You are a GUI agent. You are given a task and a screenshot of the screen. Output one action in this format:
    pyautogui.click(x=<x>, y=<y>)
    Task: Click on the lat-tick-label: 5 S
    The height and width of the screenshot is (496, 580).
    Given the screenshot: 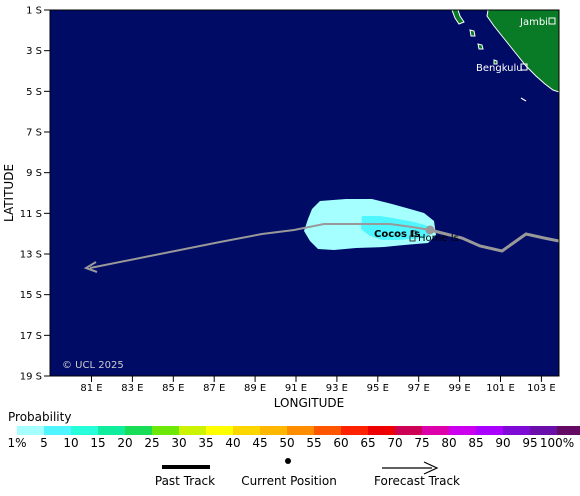 What is the action you would take?
    pyautogui.click(x=34, y=92)
    